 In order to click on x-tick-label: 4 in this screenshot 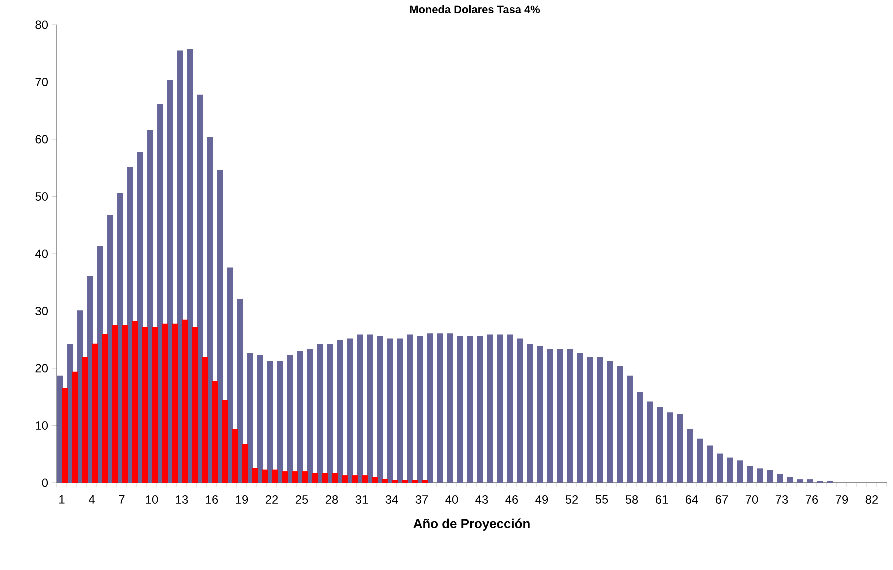, I will do `click(91, 500)`.